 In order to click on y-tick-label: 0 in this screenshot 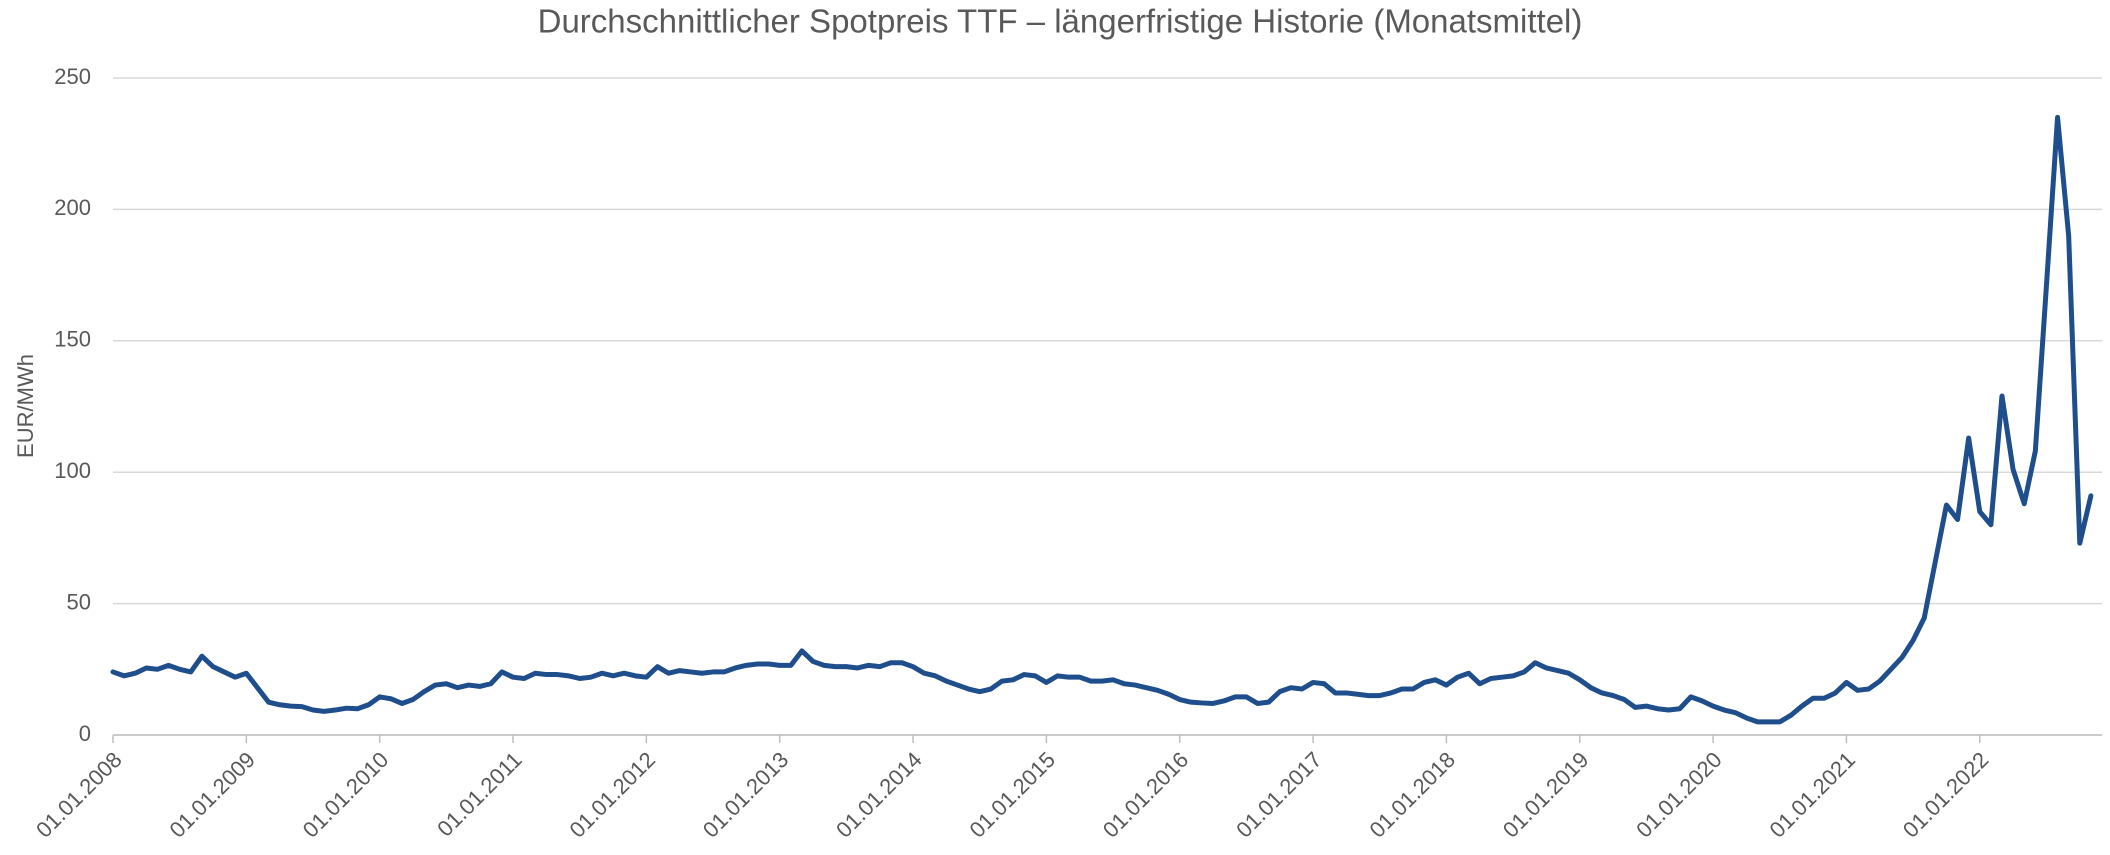, I will do `click(85, 733)`.